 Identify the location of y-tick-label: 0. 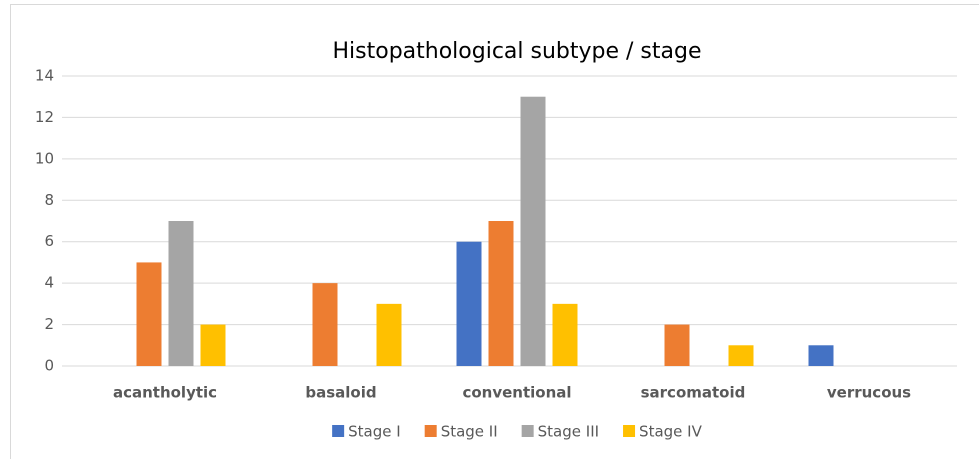
(49, 366).